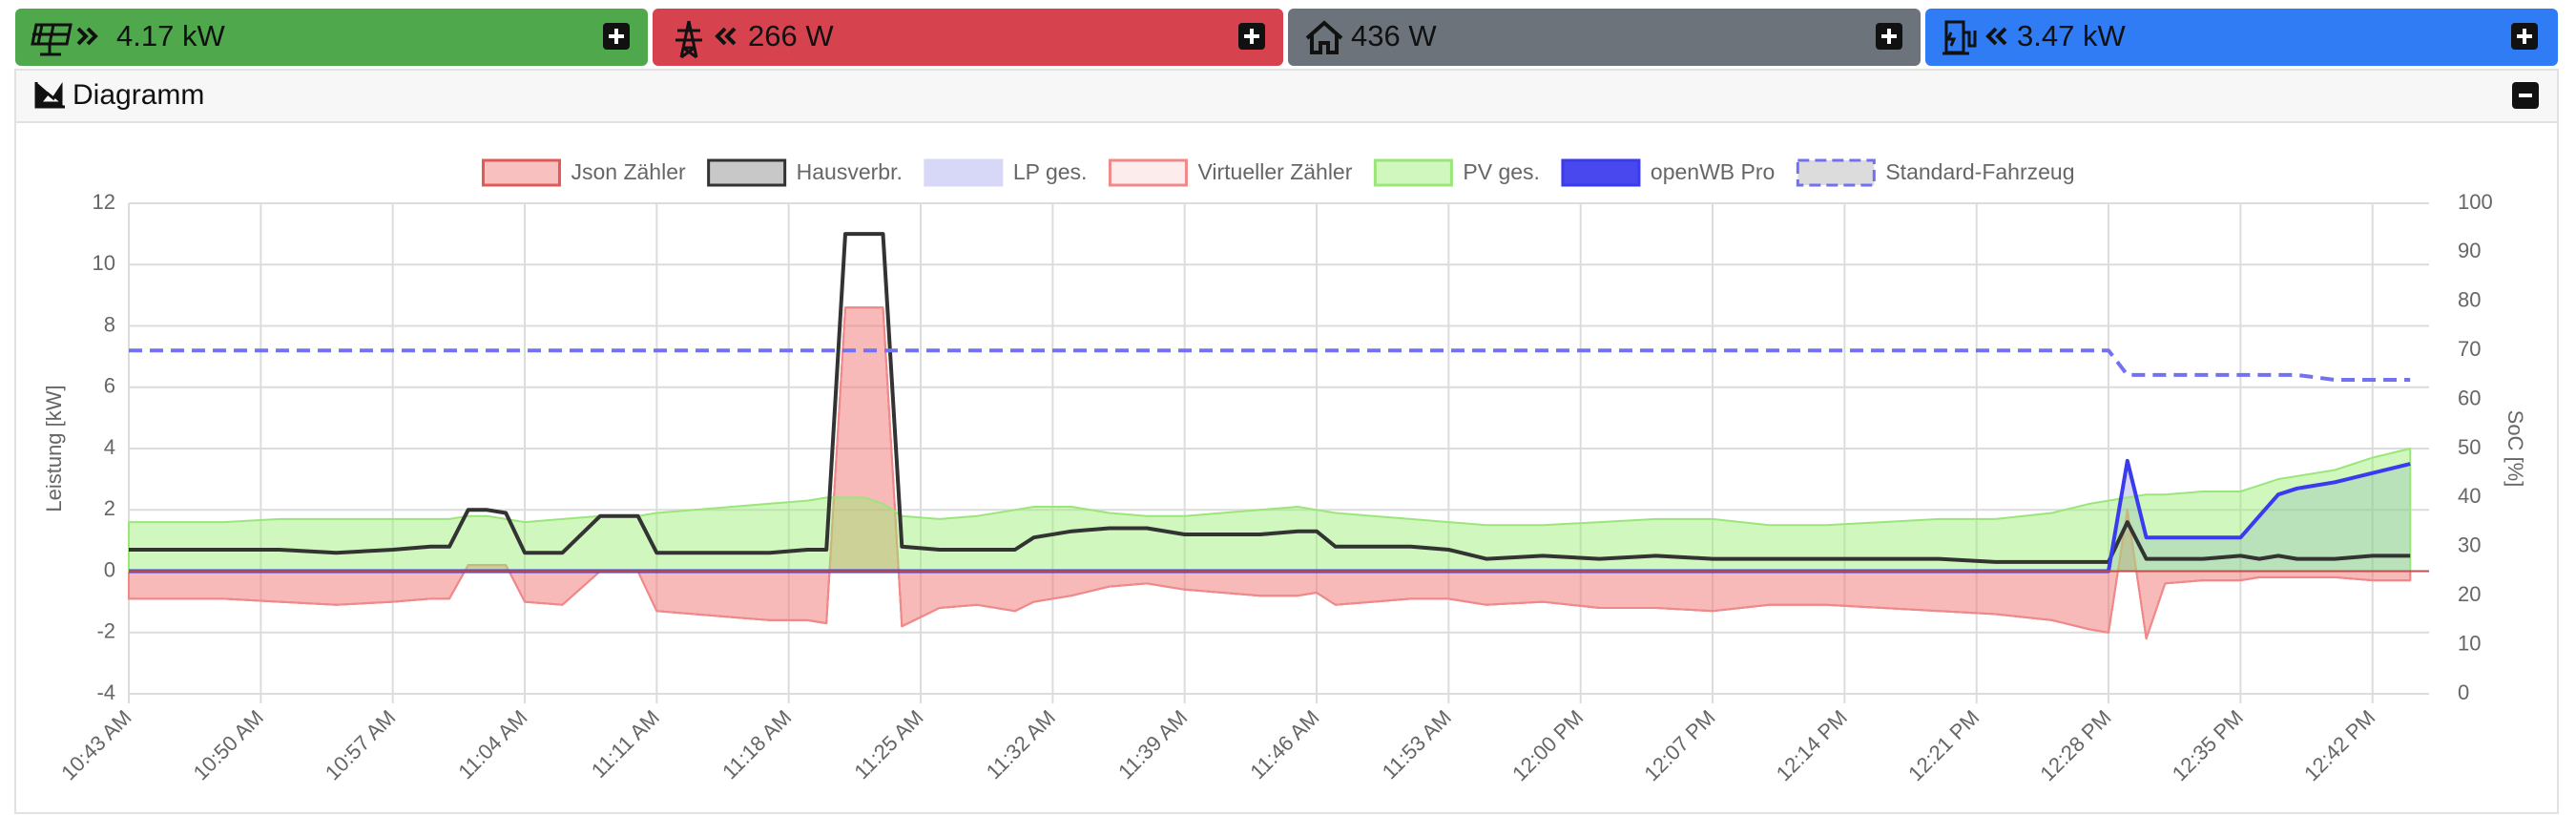  Describe the element at coordinates (1501, 171) in the screenshot. I see `legend-label: PV ges.` at that location.